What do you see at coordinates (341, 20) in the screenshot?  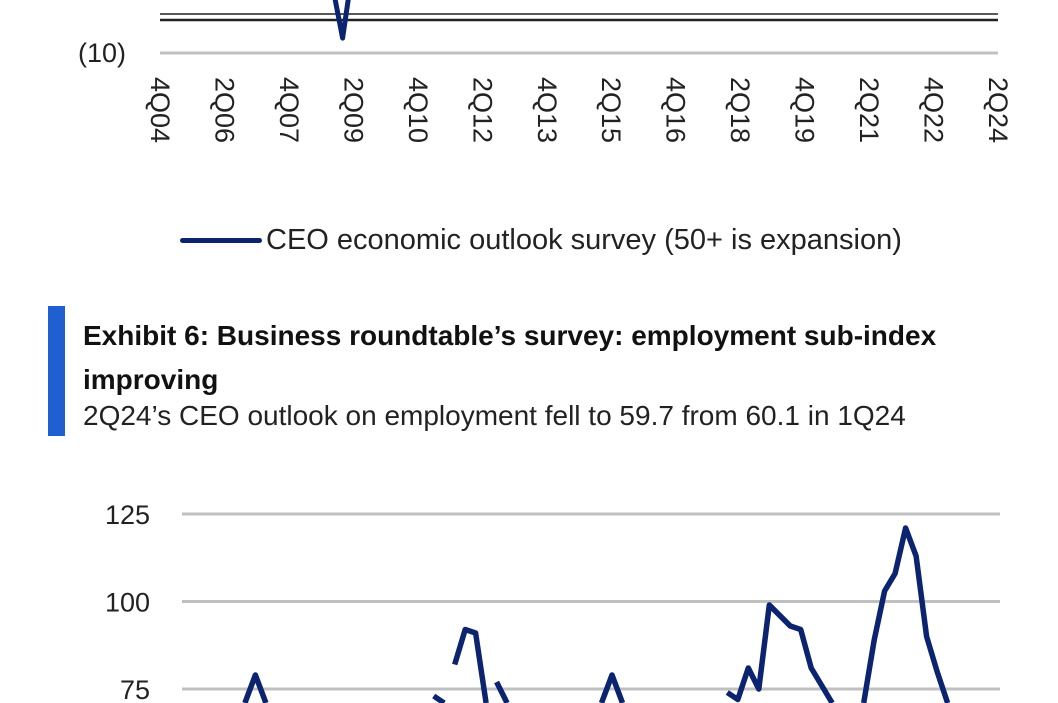 I see `top-series-line` at bounding box center [341, 20].